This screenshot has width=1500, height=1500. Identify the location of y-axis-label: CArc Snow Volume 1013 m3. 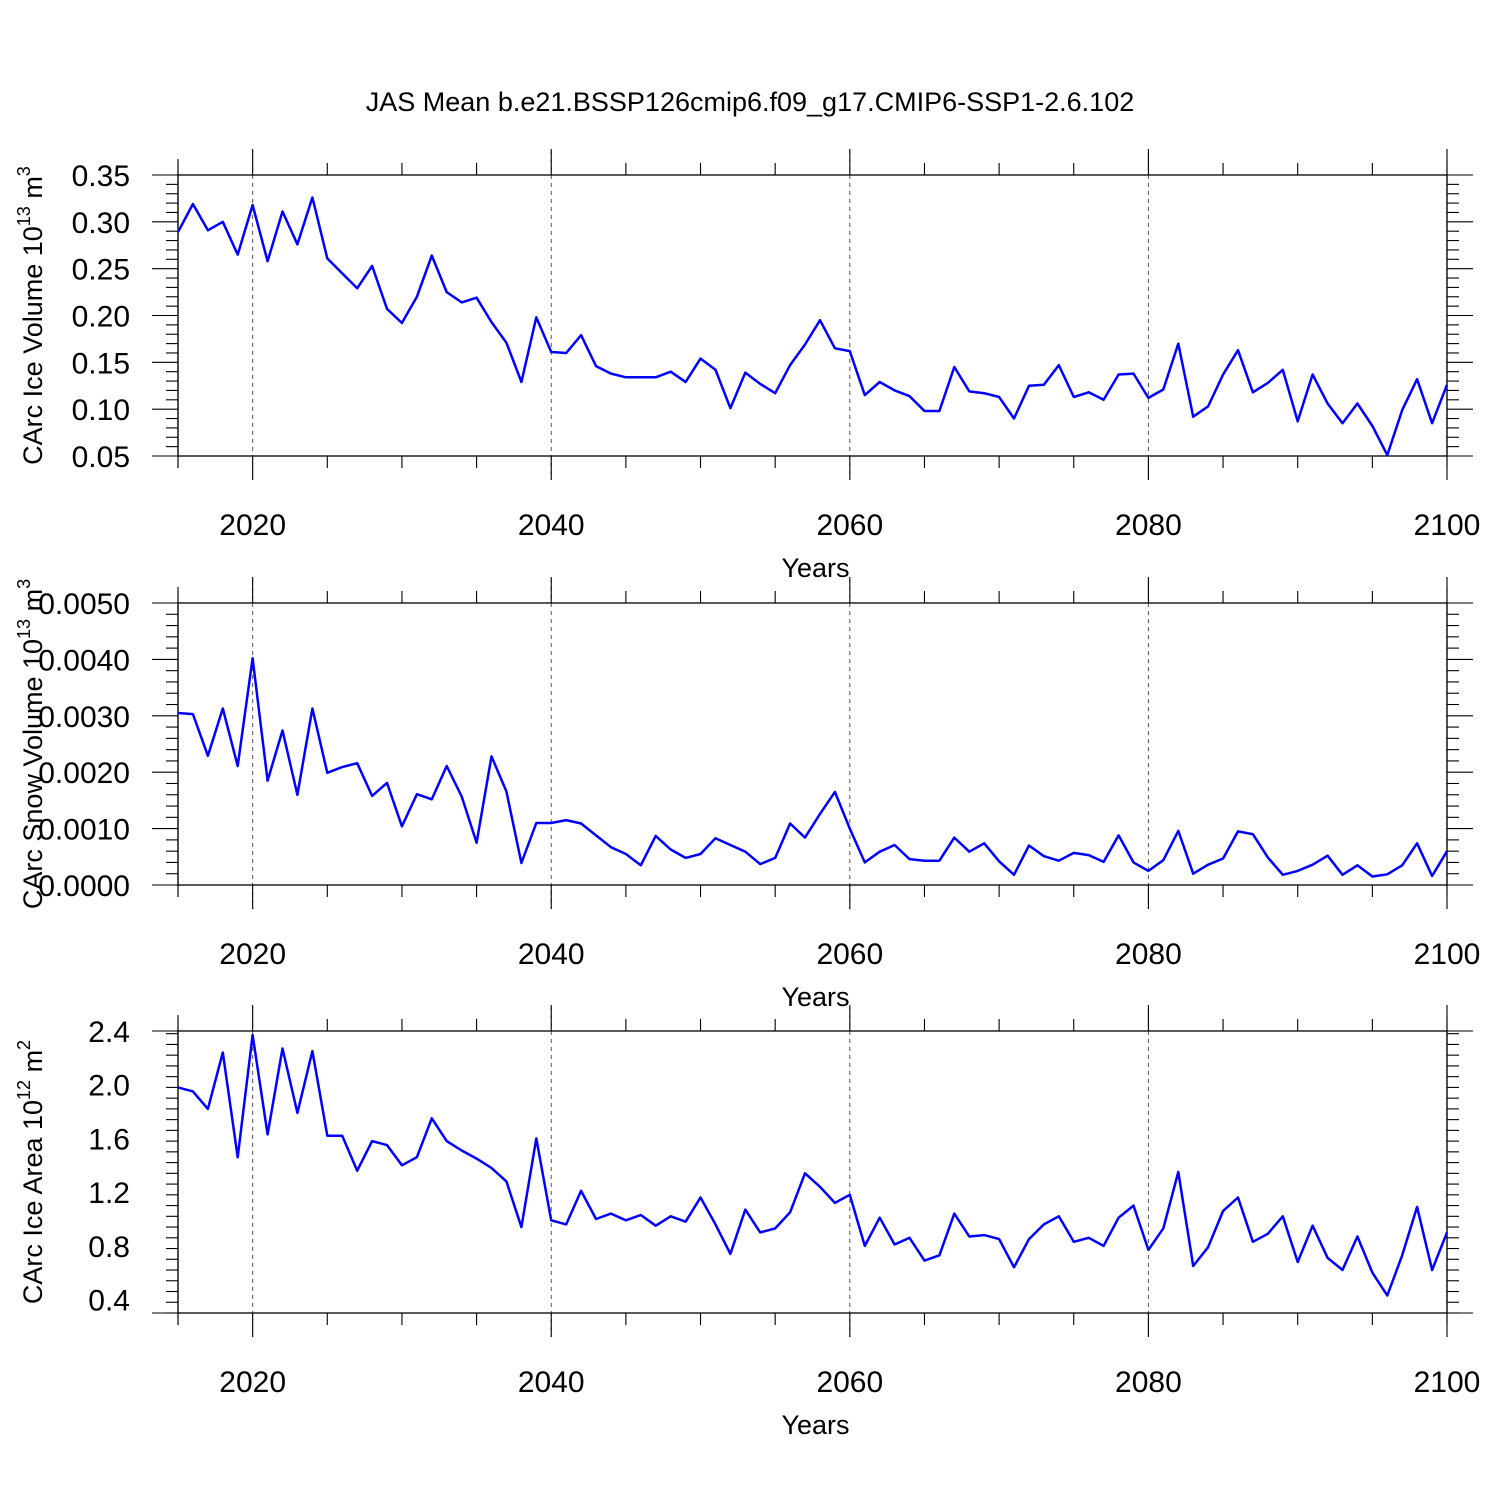
(31, 744).